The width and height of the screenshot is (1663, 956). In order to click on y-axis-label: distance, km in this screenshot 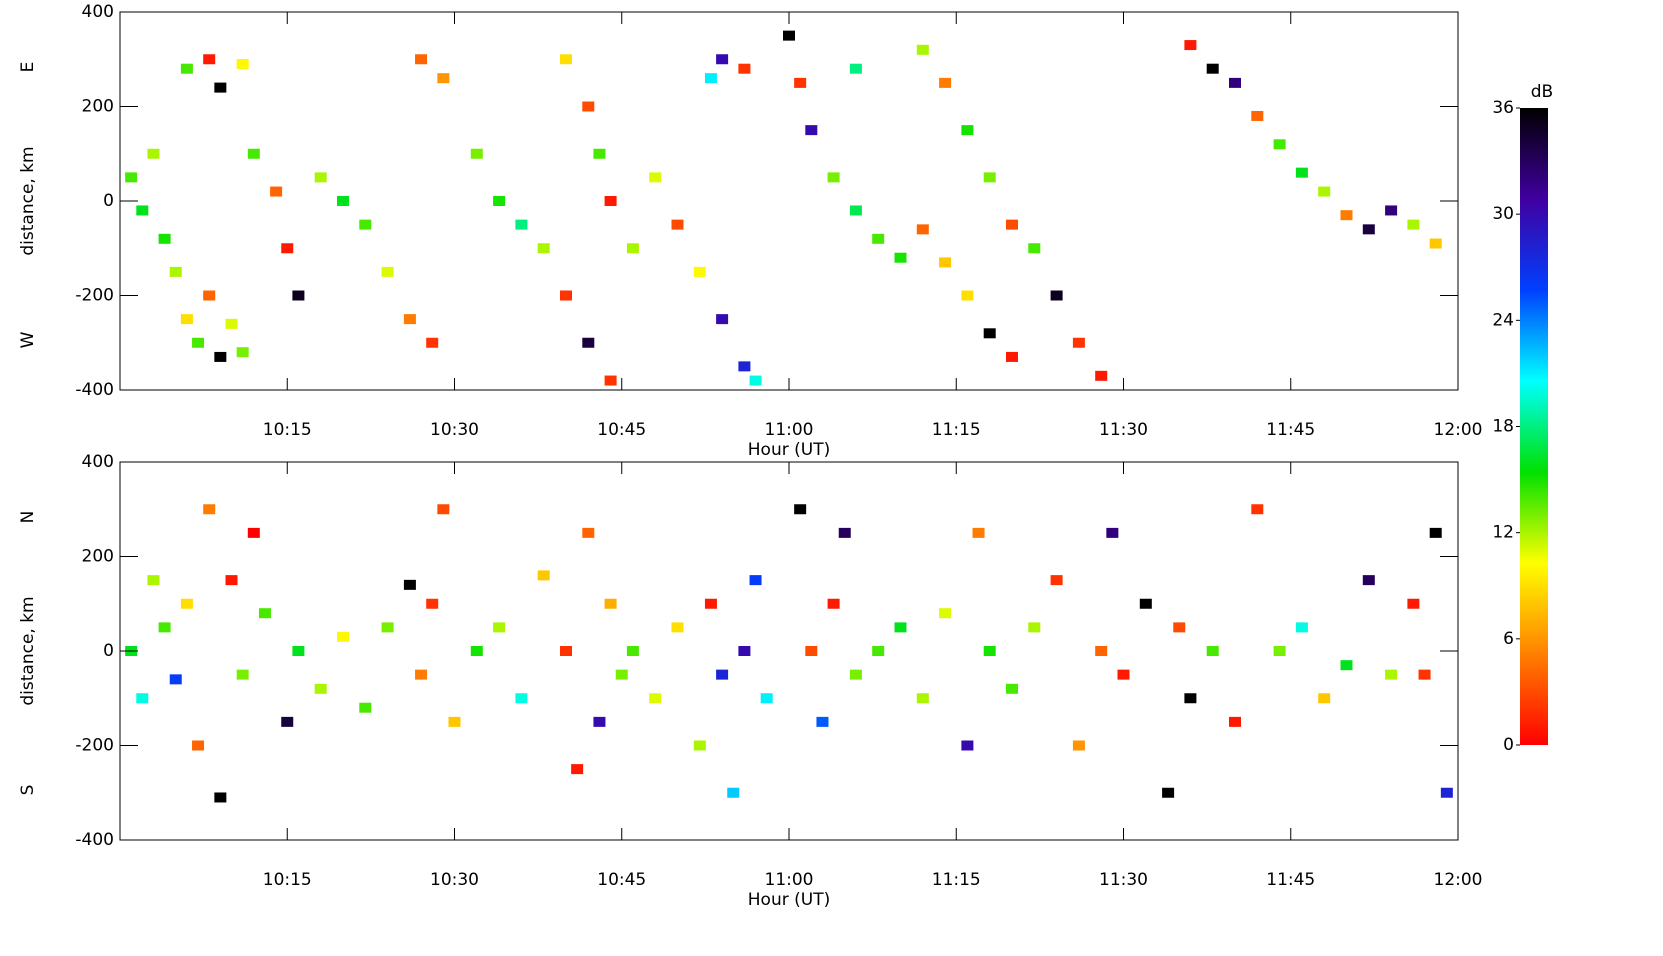, I will do `click(28, 650)`.